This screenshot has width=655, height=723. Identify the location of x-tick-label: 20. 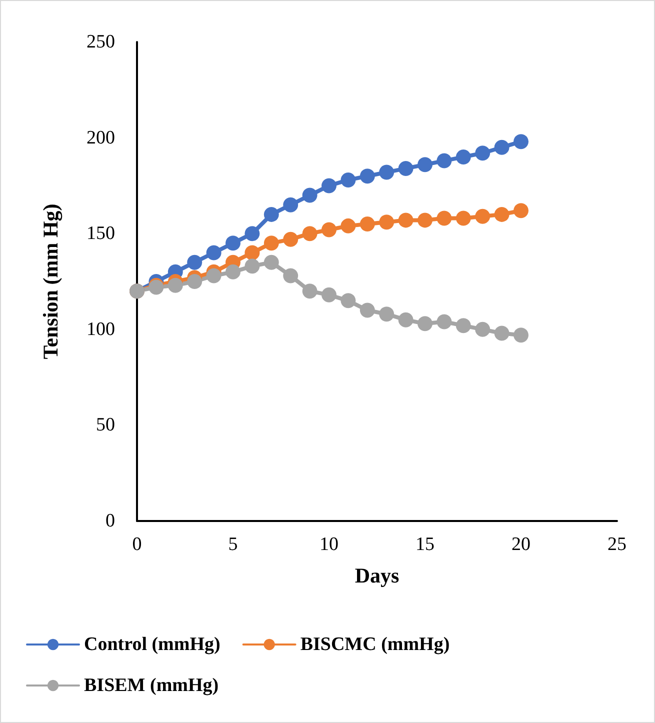
(521, 544).